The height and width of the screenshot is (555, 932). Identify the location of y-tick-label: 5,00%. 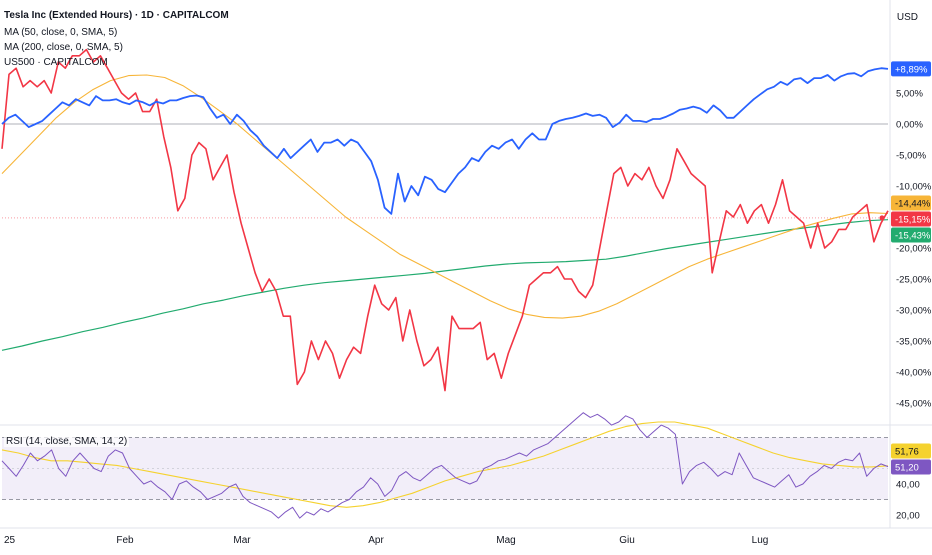
(909, 94).